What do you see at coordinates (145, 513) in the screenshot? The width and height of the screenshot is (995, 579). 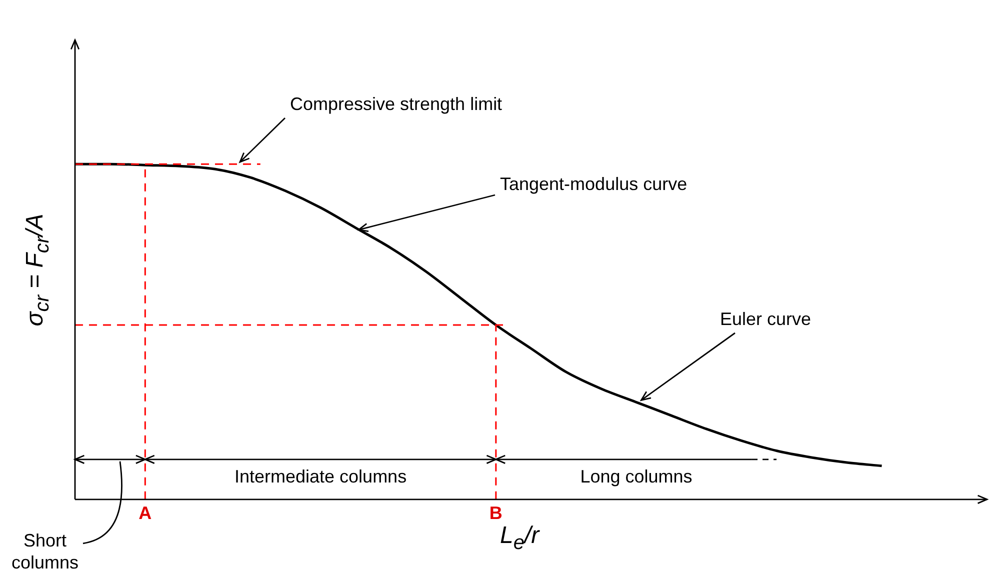 I see `x-tick-label: A` at bounding box center [145, 513].